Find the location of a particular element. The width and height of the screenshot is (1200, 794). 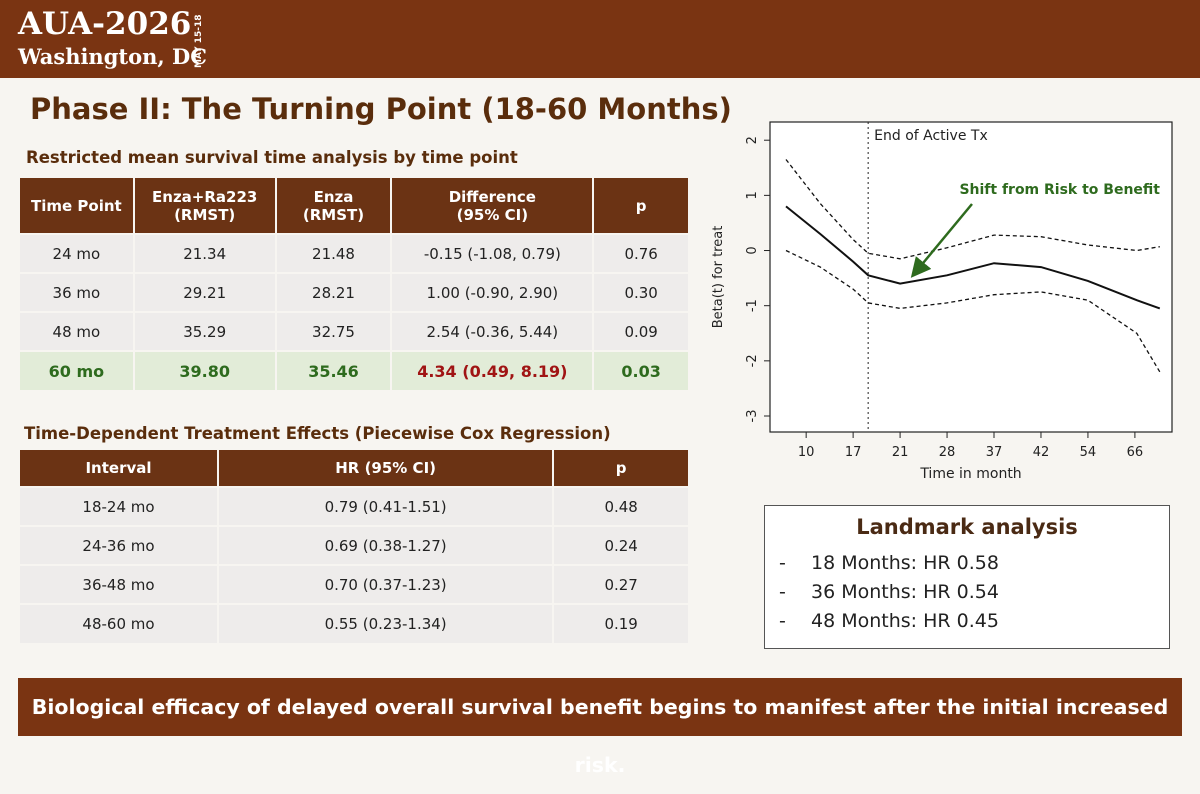

column-header: HR (95% CI) is located at coordinates (386, 468).